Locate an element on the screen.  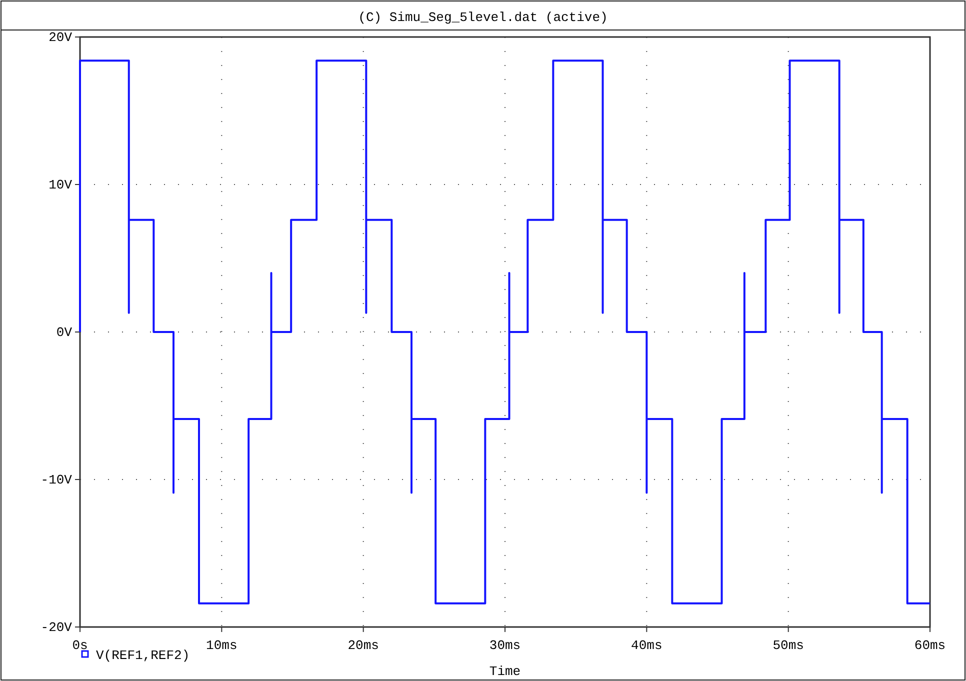
x-tick-label: 10ms is located at coordinates (222, 645).